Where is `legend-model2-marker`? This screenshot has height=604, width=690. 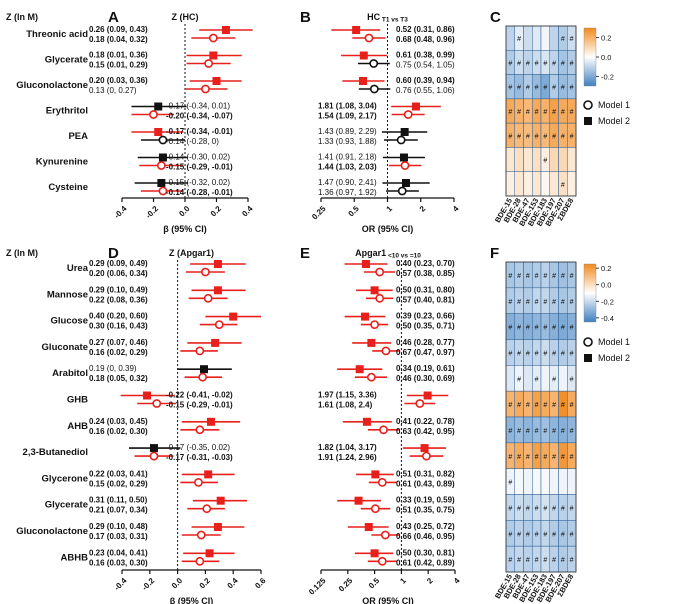
legend-model2-marker is located at coordinates (588, 121).